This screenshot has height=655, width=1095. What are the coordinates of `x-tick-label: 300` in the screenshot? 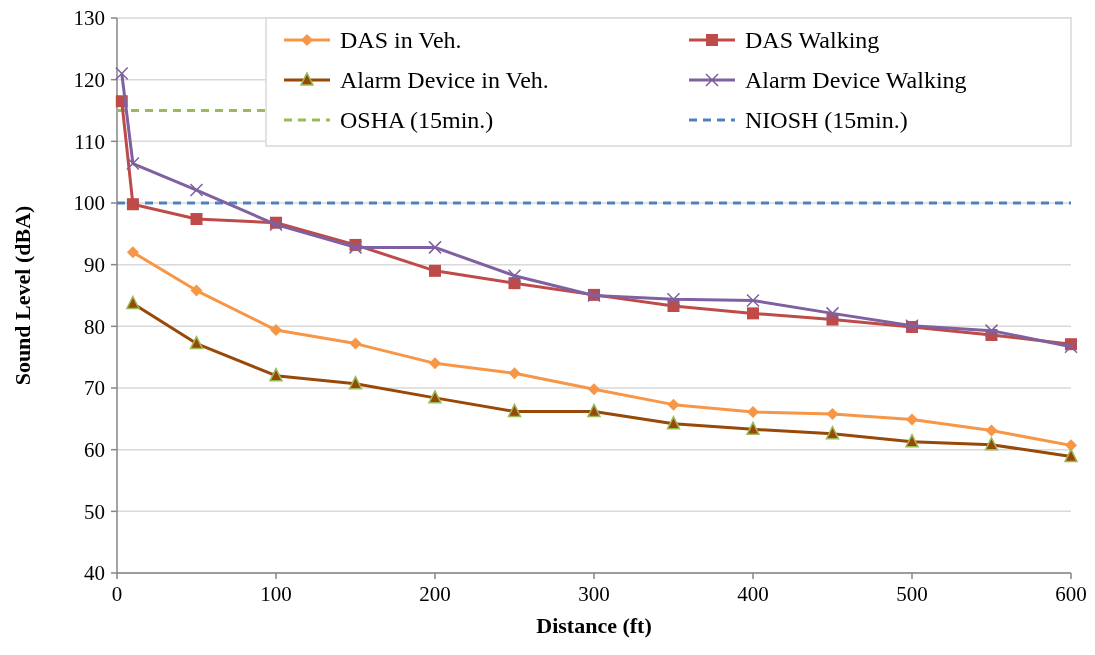 It's located at (594, 594).